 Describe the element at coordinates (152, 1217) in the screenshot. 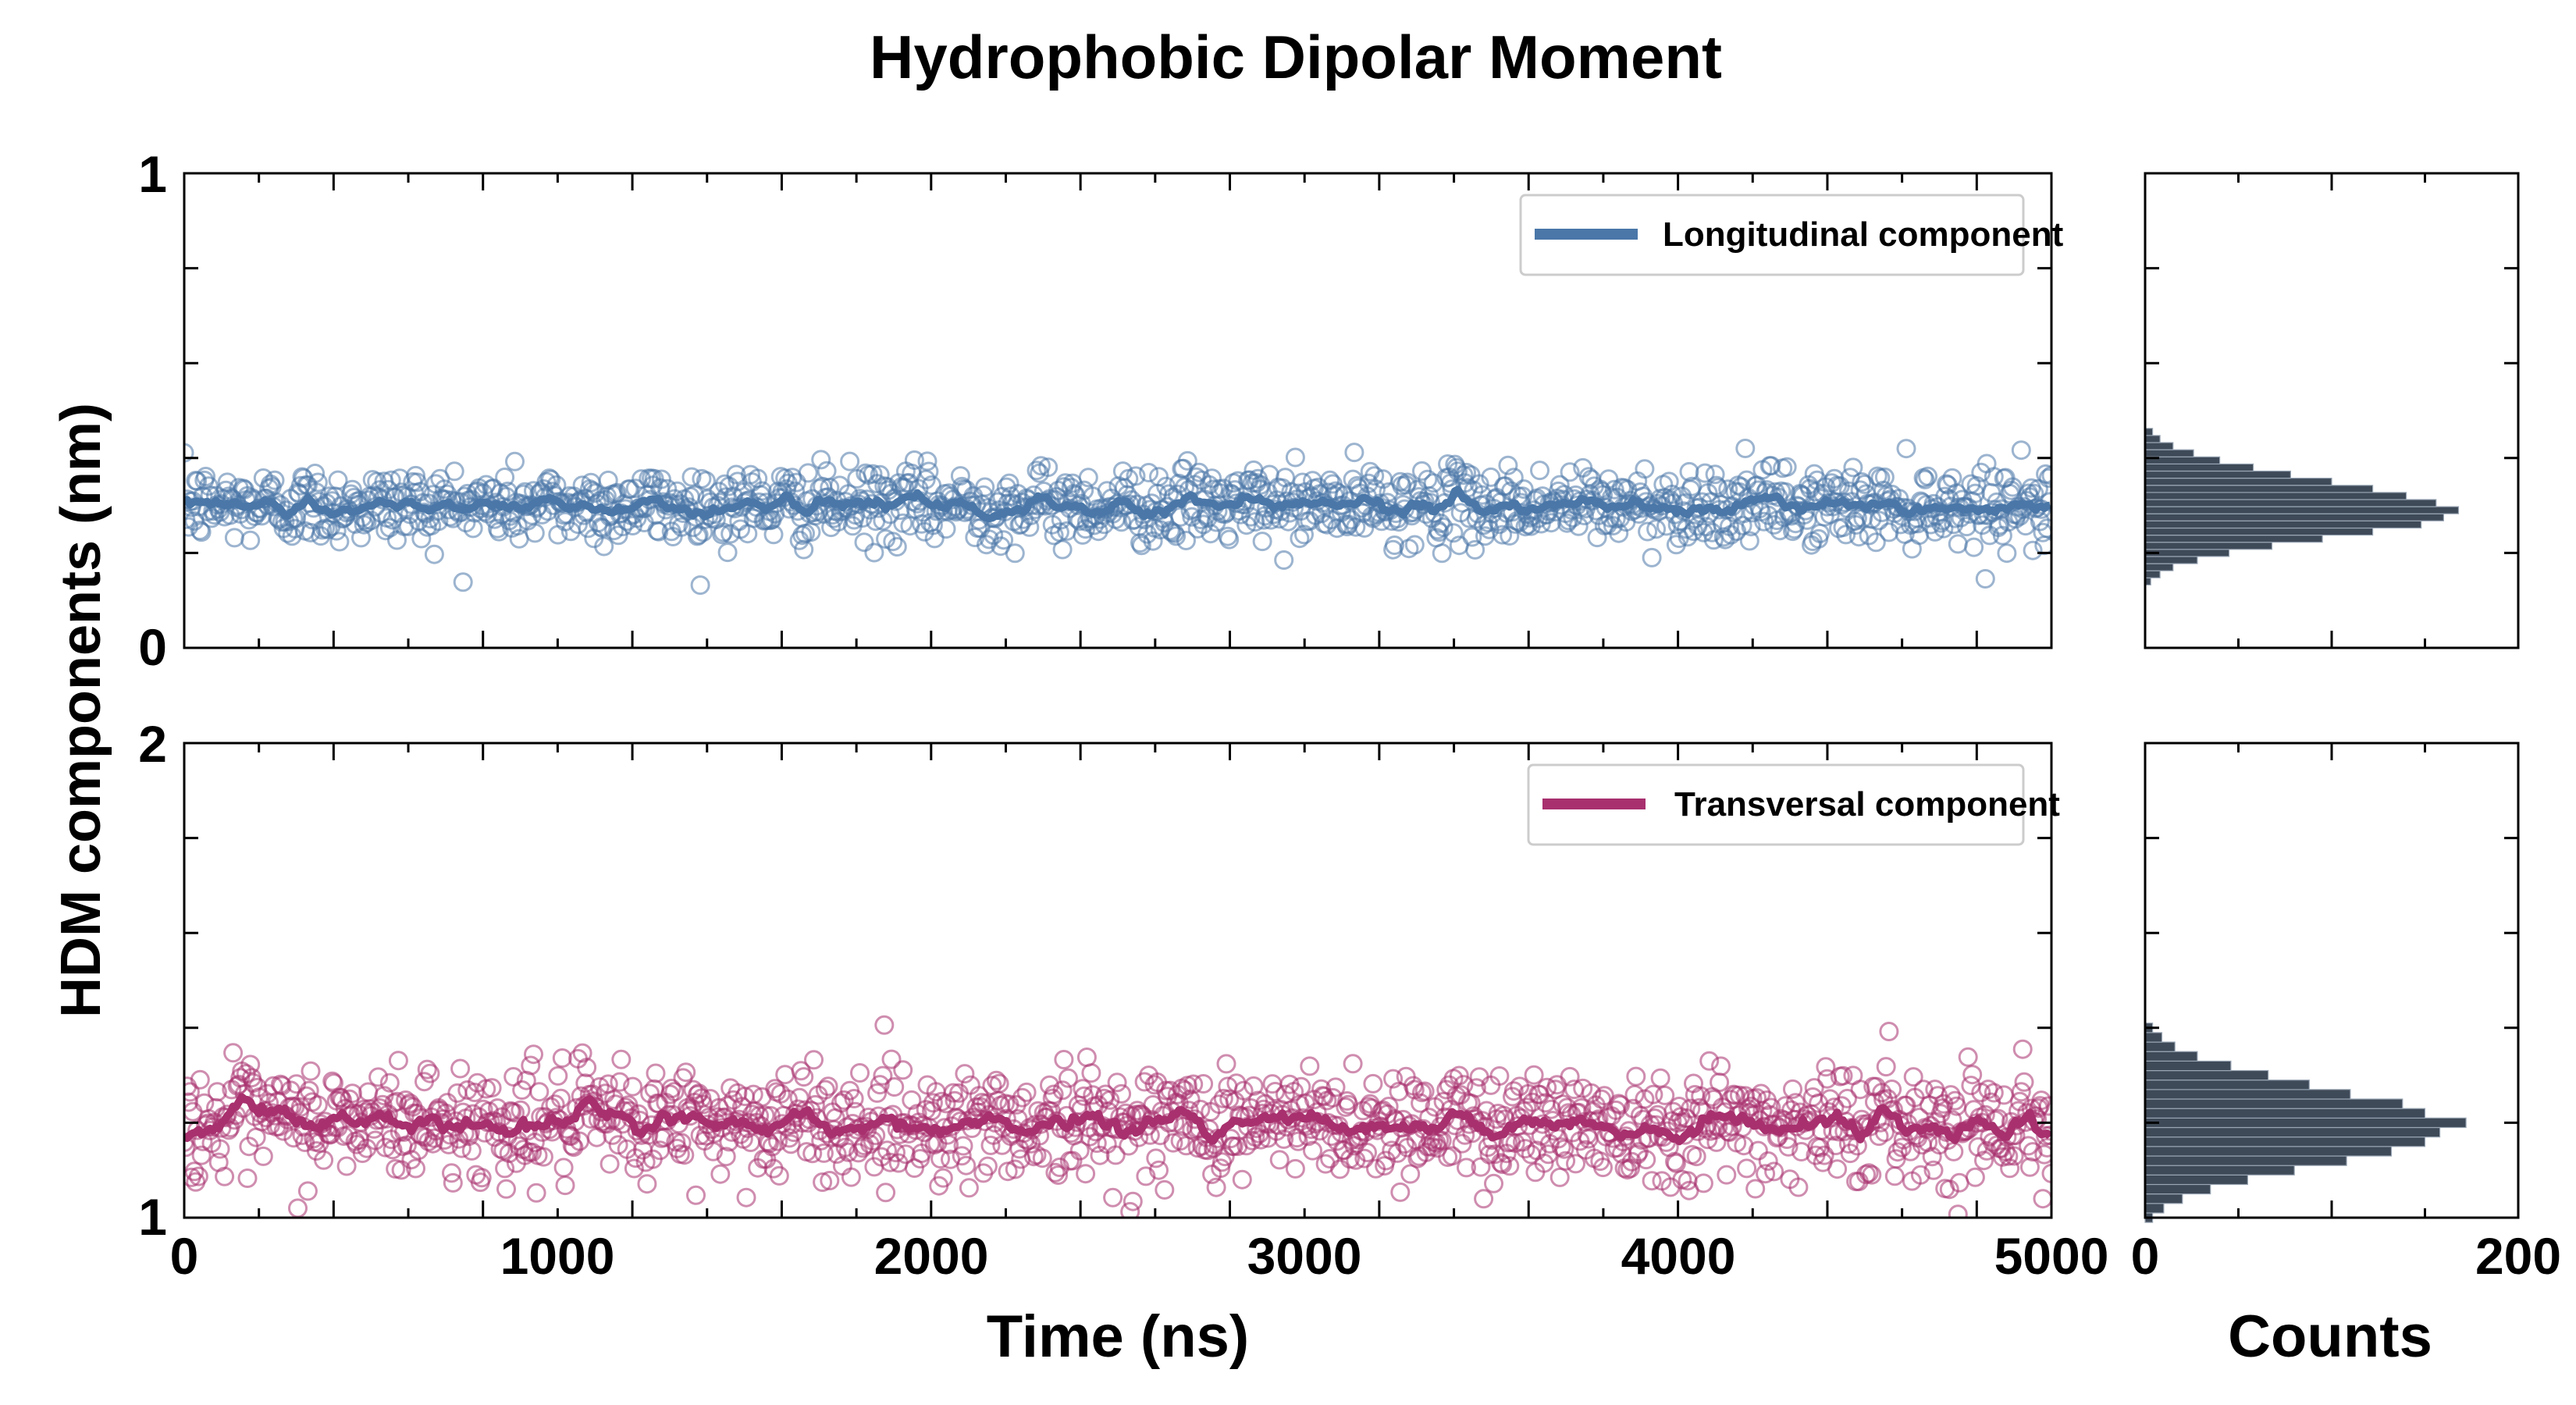

I see `y-tick-label-bottom-min: 1` at that location.